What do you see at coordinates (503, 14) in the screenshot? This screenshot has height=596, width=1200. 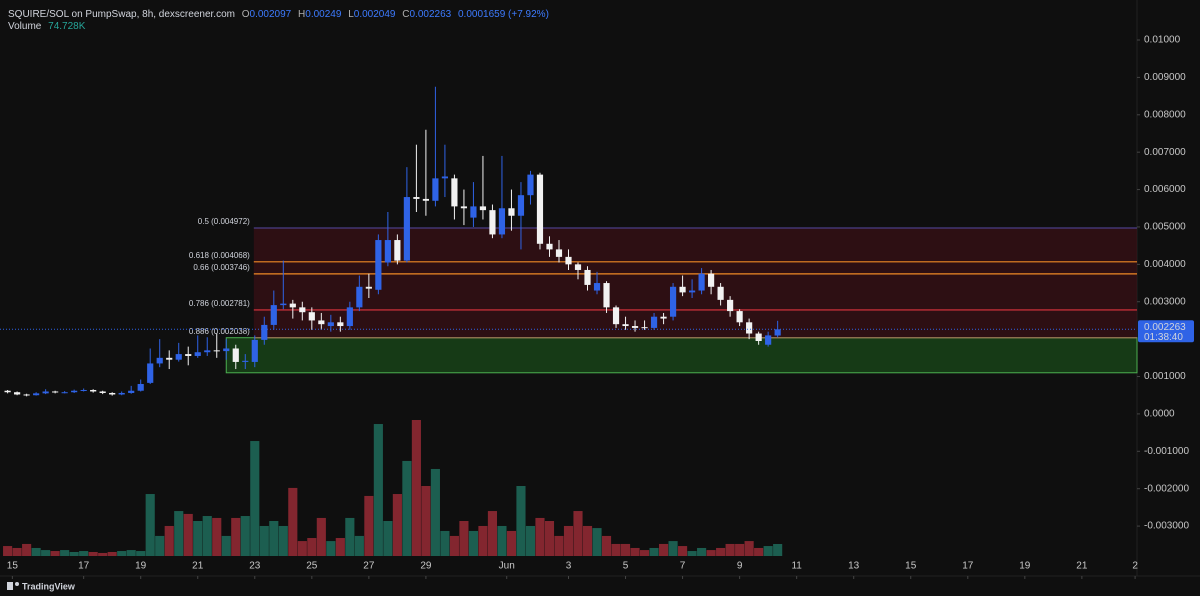 I see `change: 0.0001659 (+7.92%)` at bounding box center [503, 14].